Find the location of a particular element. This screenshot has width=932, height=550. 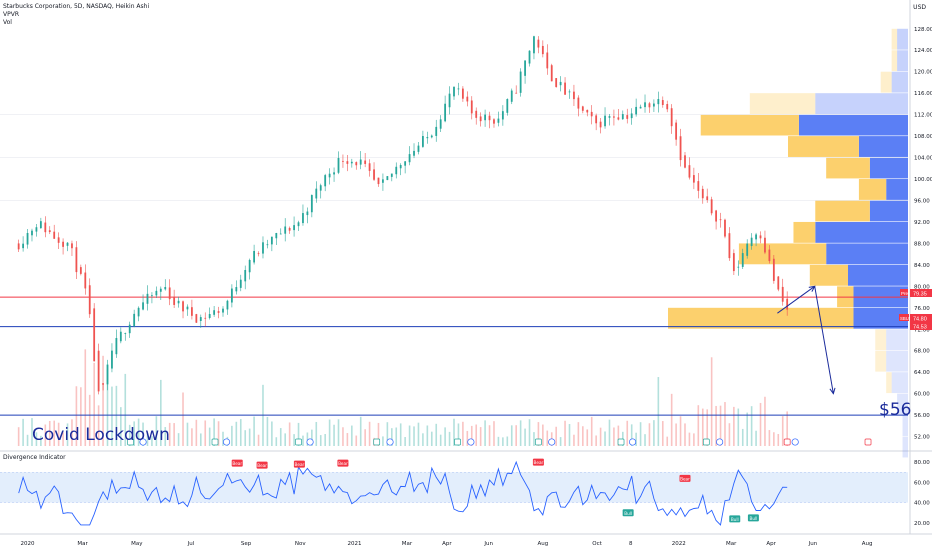

price-tick-2: 60.00 is located at coordinates (922, 395).